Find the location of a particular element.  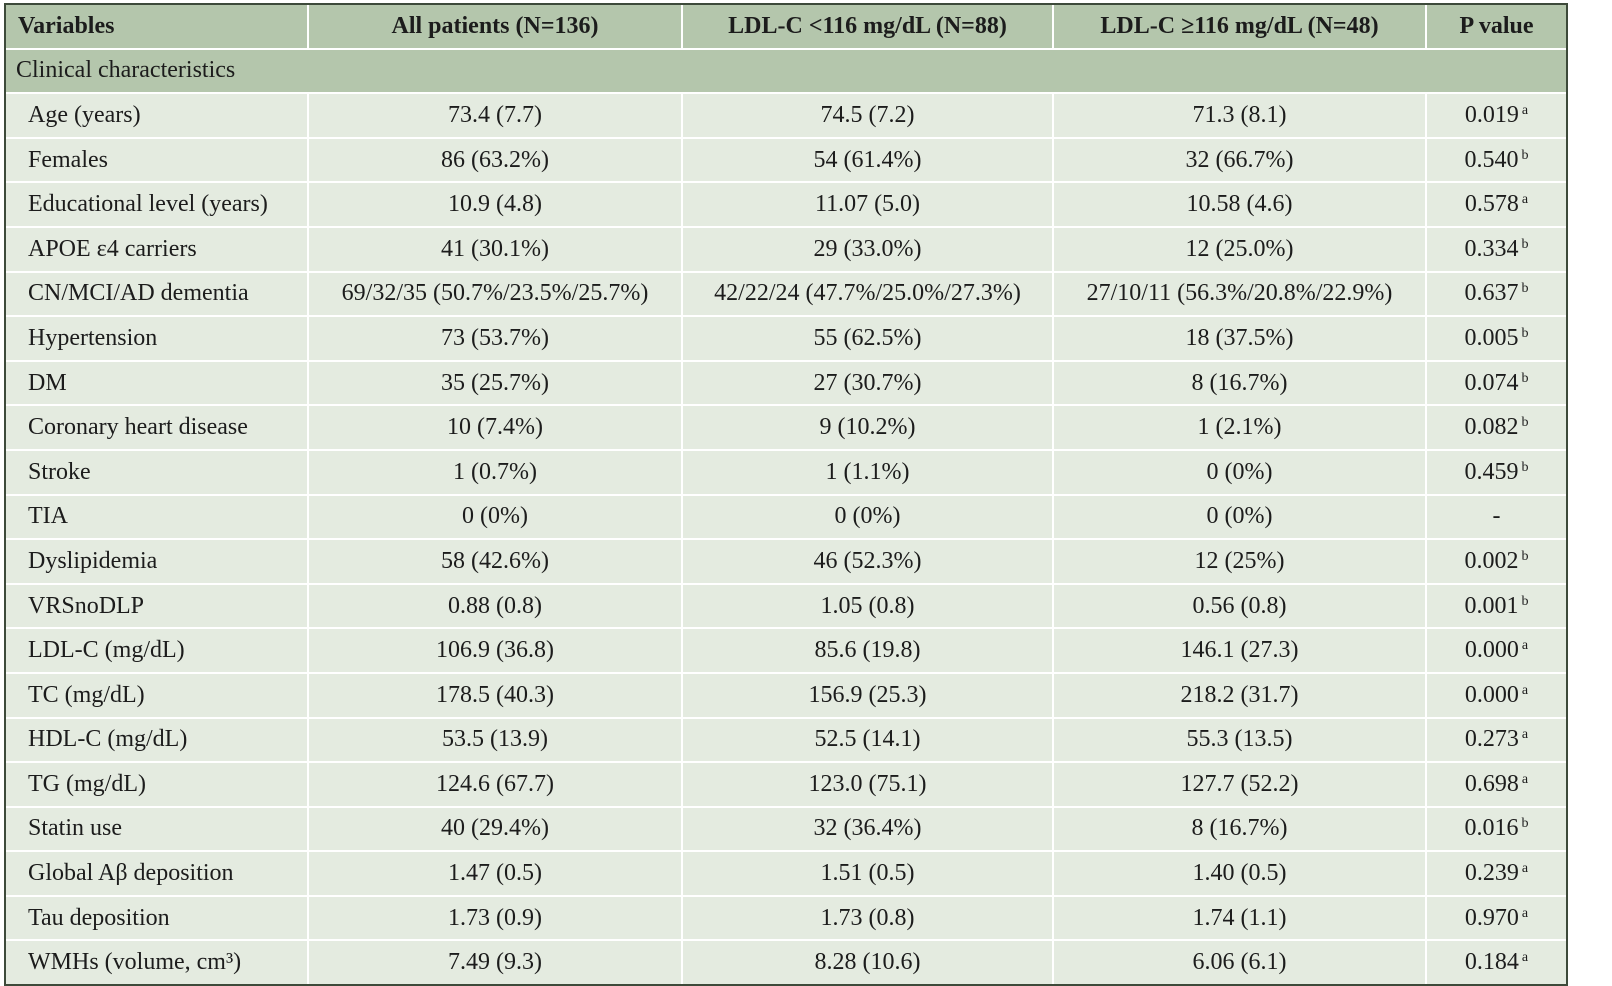

cell-ldl-low: 74.5 (7.2) is located at coordinates (868, 116).